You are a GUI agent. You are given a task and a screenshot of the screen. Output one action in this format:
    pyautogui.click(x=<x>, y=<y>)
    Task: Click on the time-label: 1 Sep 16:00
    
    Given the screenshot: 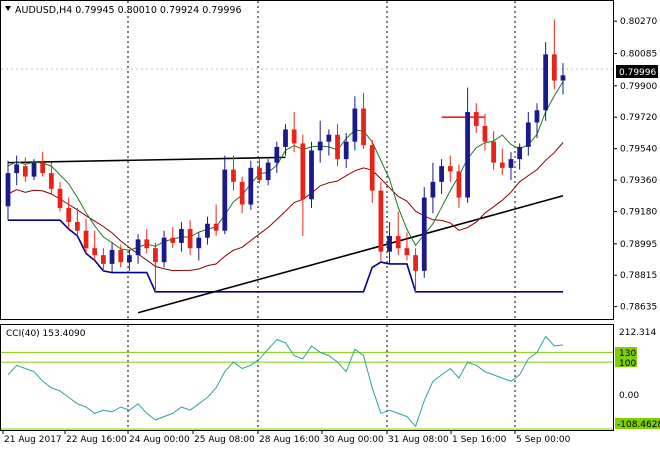 What is the action you would take?
    pyautogui.click(x=479, y=440)
    